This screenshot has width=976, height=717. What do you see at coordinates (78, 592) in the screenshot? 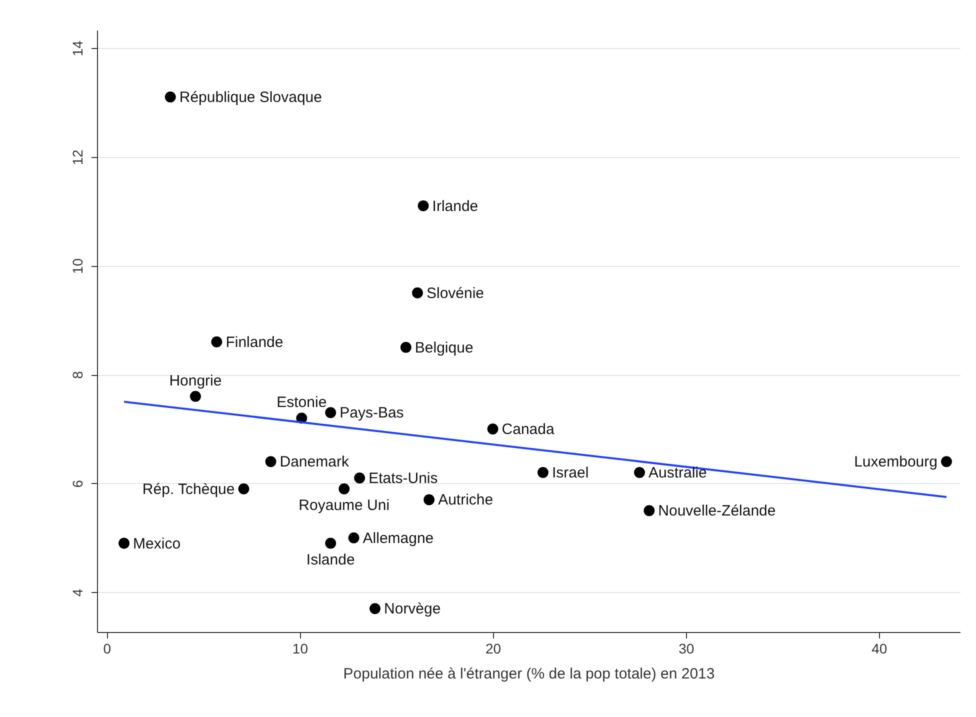
I see `y-tick-label: 4` at bounding box center [78, 592].